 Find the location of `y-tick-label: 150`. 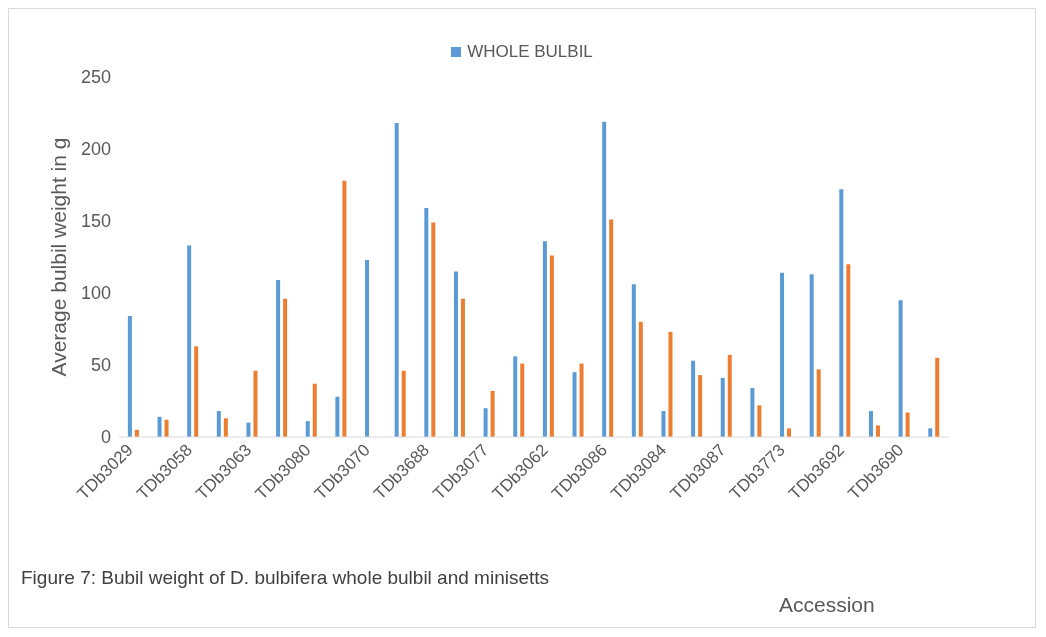

y-tick-label: 150 is located at coordinates (95, 221).